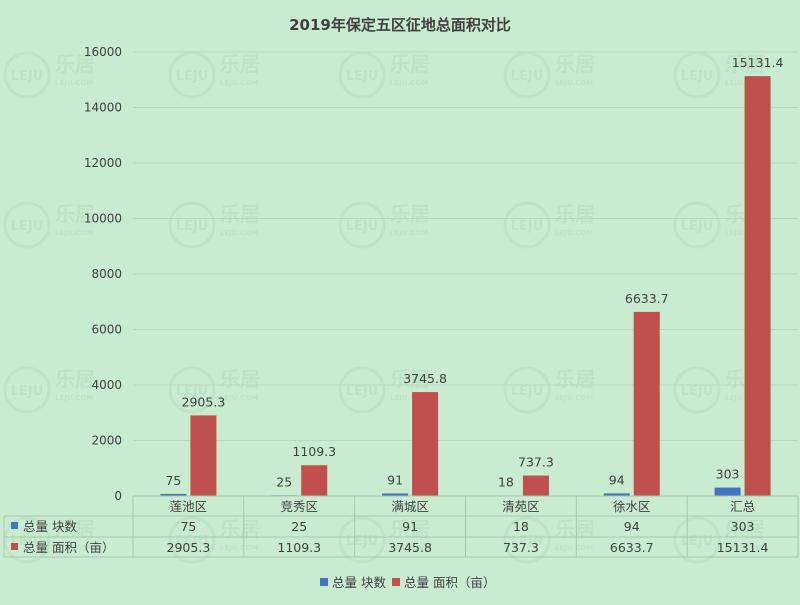 The width and height of the screenshot is (800, 605). I want to click on y-tick-label: 2000, so click(106, 441).